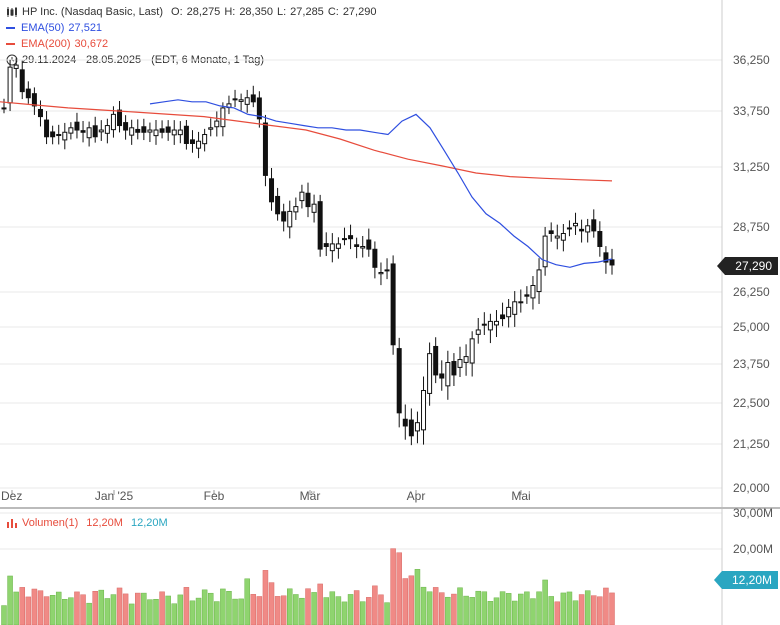  Describe the element at coordinates (104, 523) in the screenshot. I see `volume-value-red: 12,20M` at that location.